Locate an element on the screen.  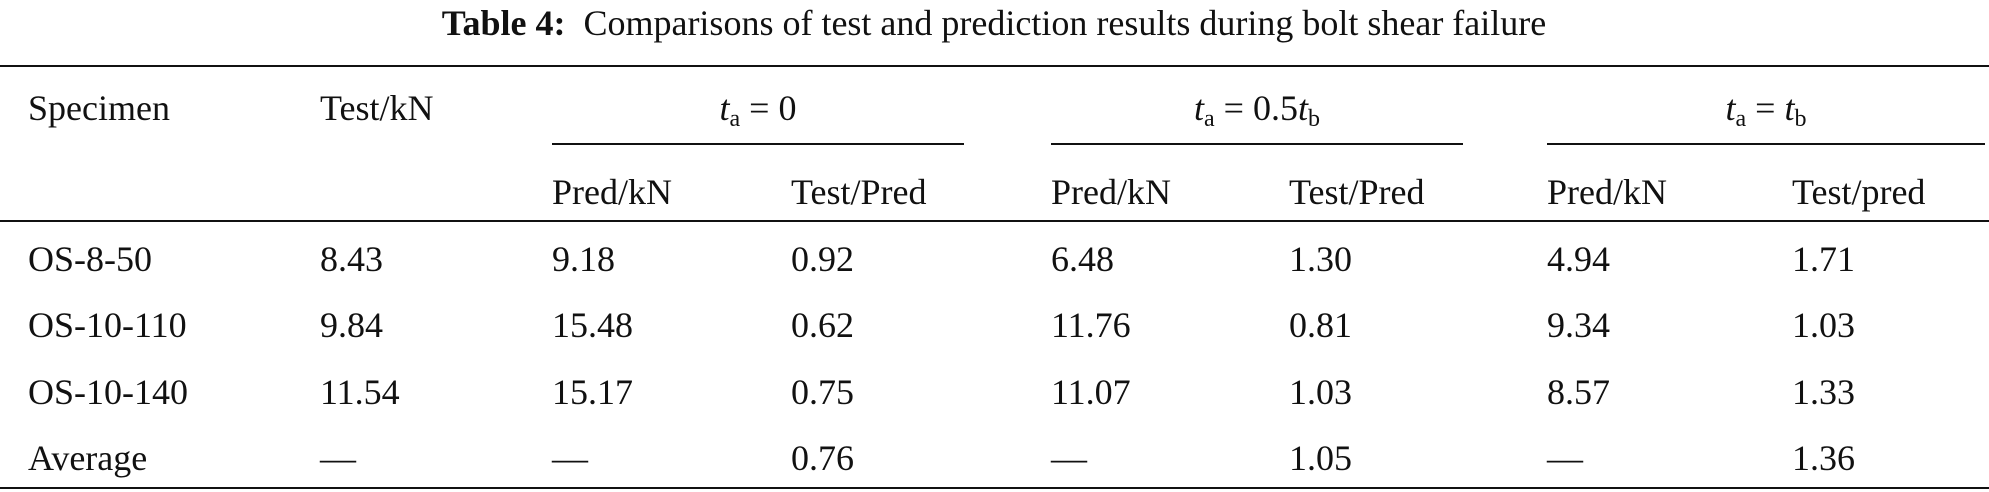
header-rule is located at coordinates (994, 221).